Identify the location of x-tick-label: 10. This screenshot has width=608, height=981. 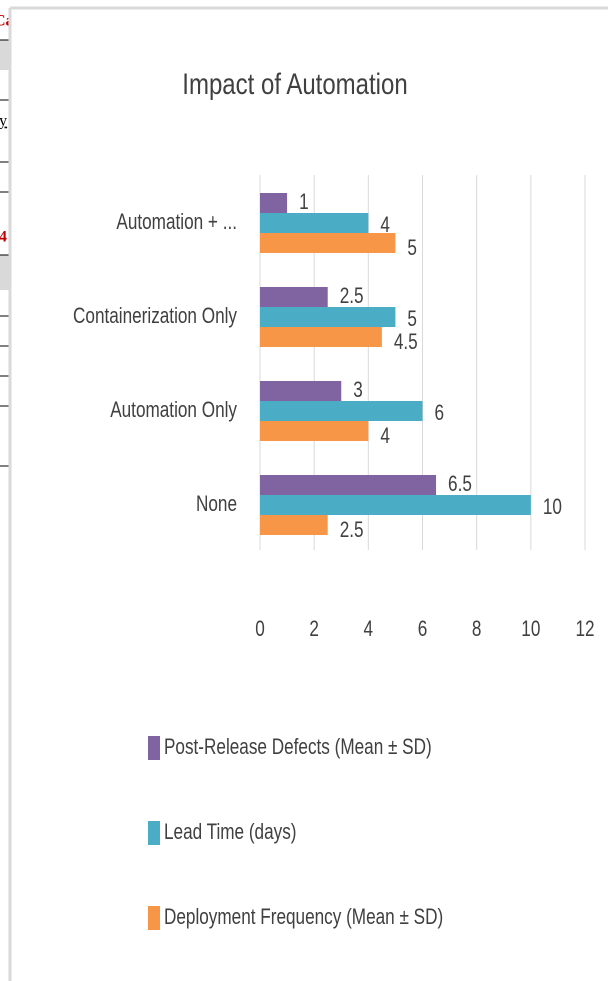
(530, 629).